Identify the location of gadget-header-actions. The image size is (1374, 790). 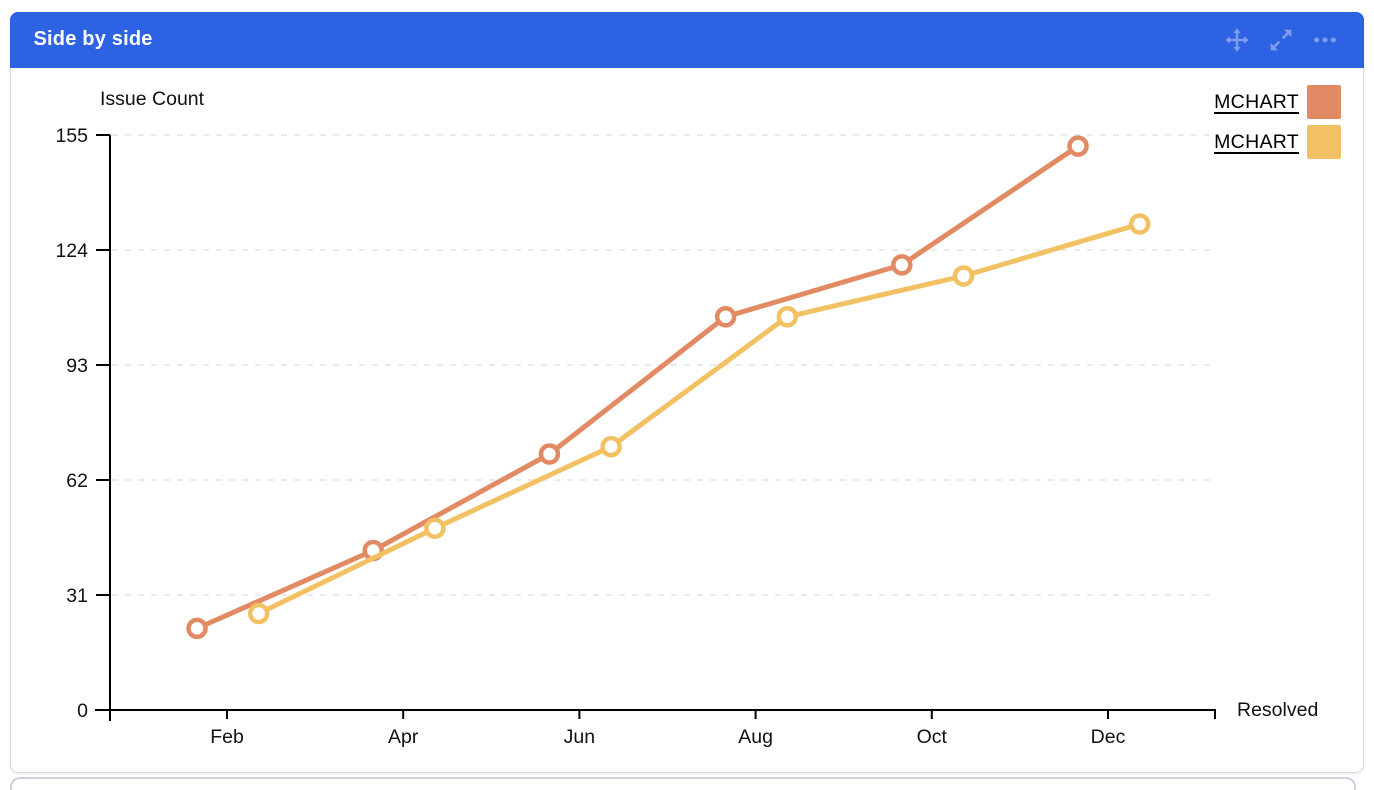
(1281, 40).